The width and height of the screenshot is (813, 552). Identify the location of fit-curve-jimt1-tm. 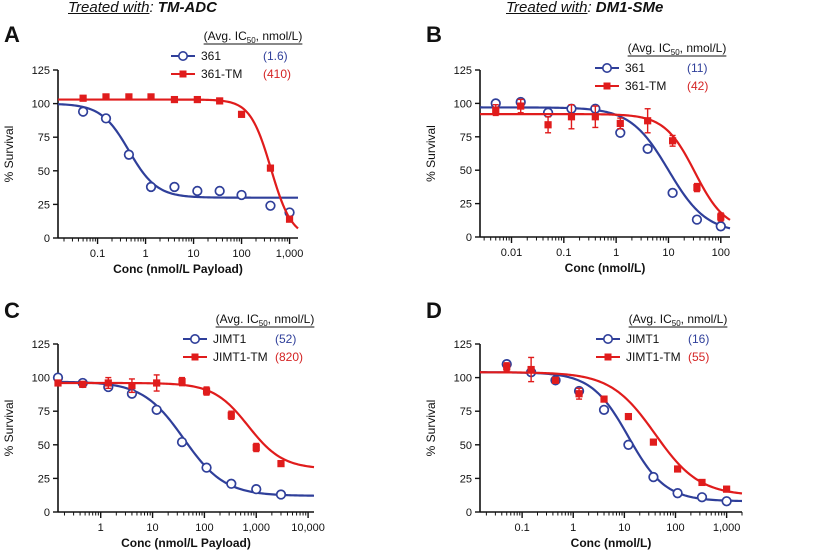
(611, 433).